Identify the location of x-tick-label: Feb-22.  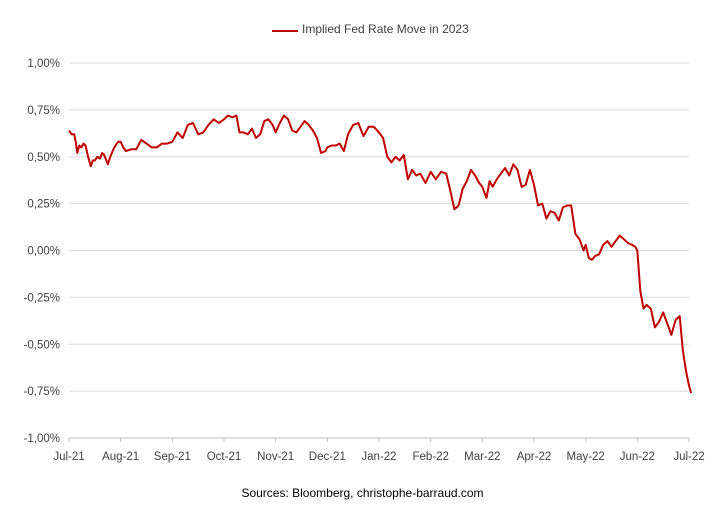
(430, 457).